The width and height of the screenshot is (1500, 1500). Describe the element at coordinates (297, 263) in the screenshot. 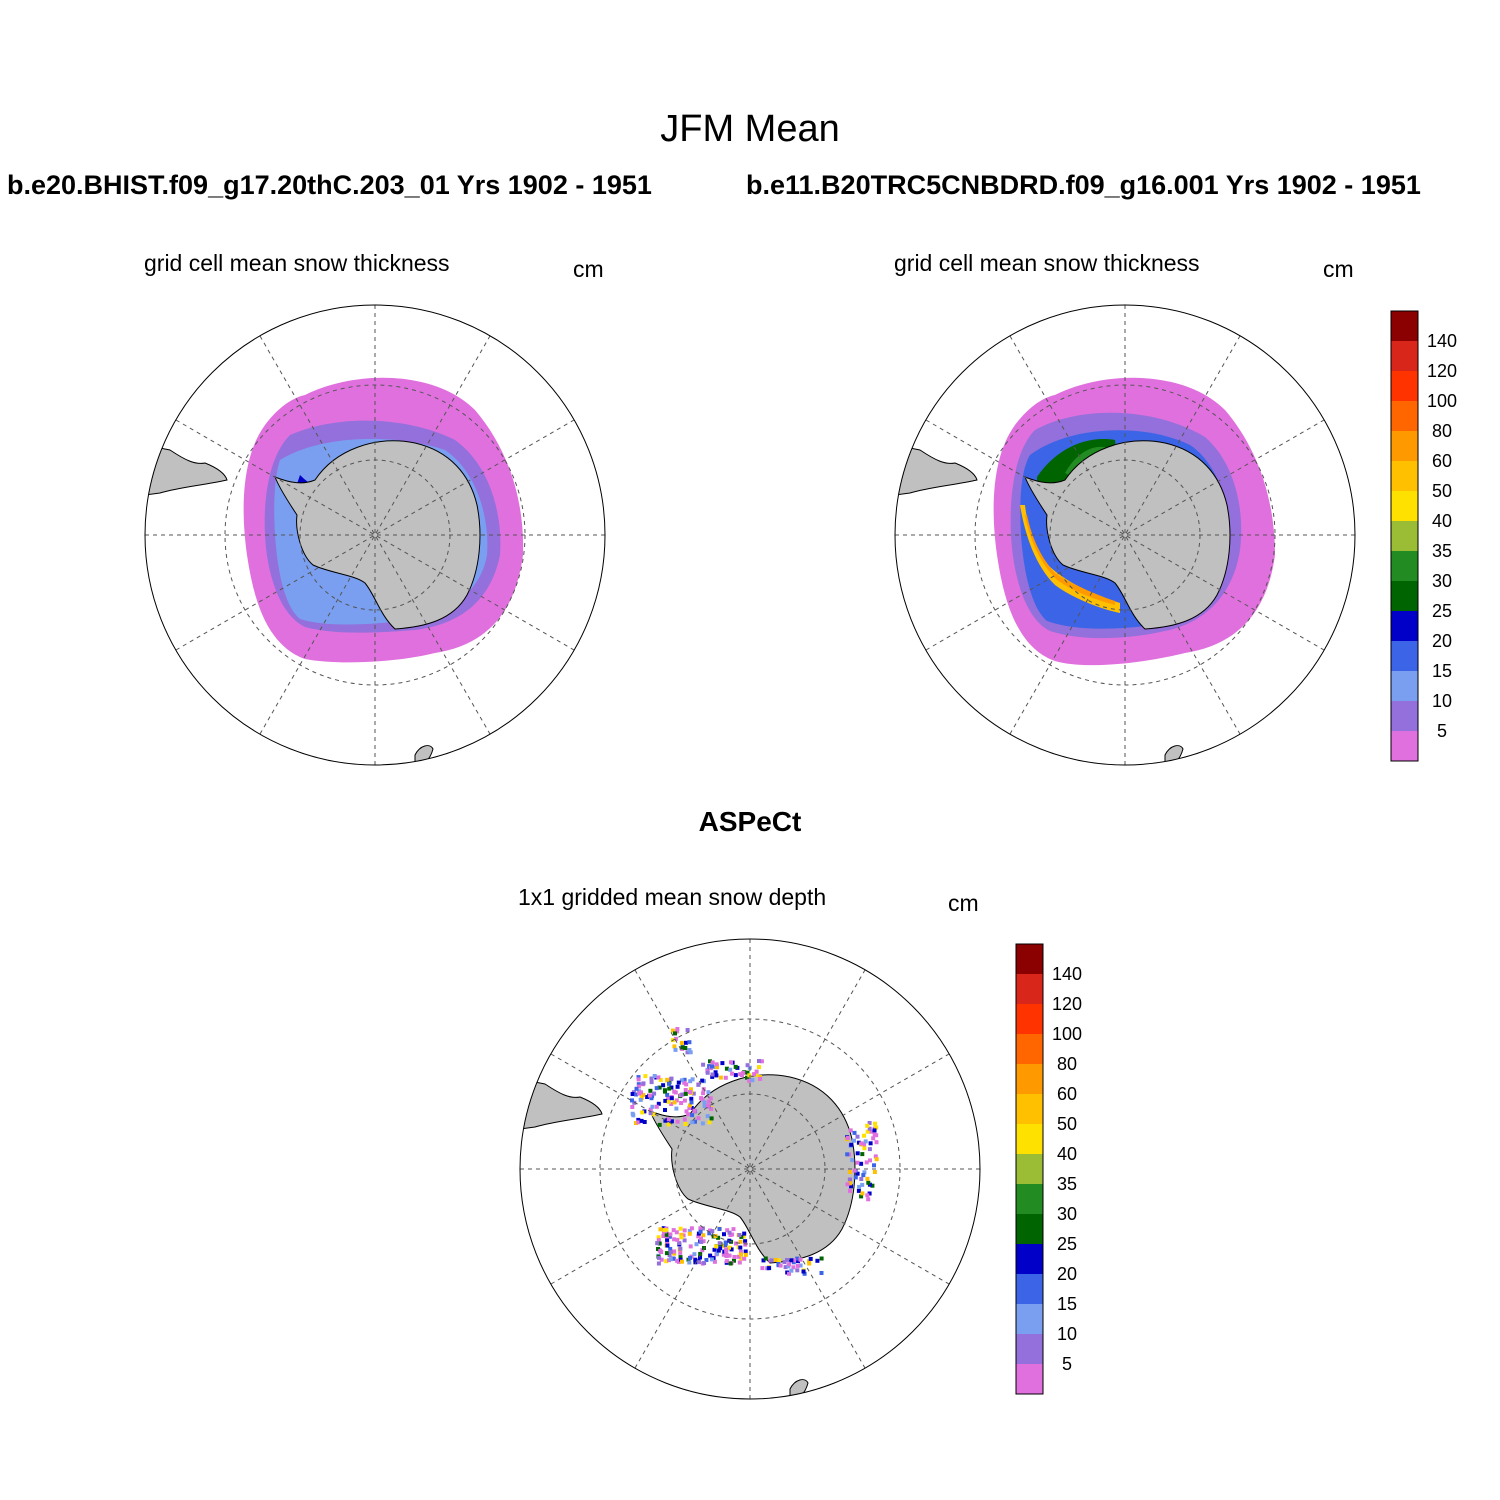

I see `variable-label-left: grid cell mean snow thickness` at that location.